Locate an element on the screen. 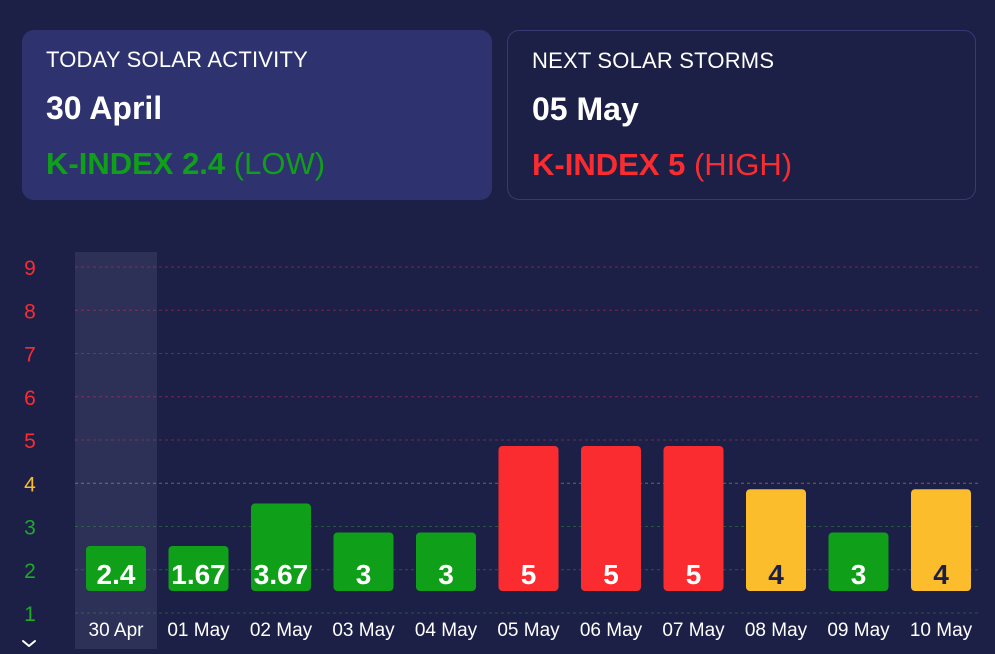 The height and width of the screenshot is (654, 995). x-tick-label: 03 May is located at coordinates (363, 630).